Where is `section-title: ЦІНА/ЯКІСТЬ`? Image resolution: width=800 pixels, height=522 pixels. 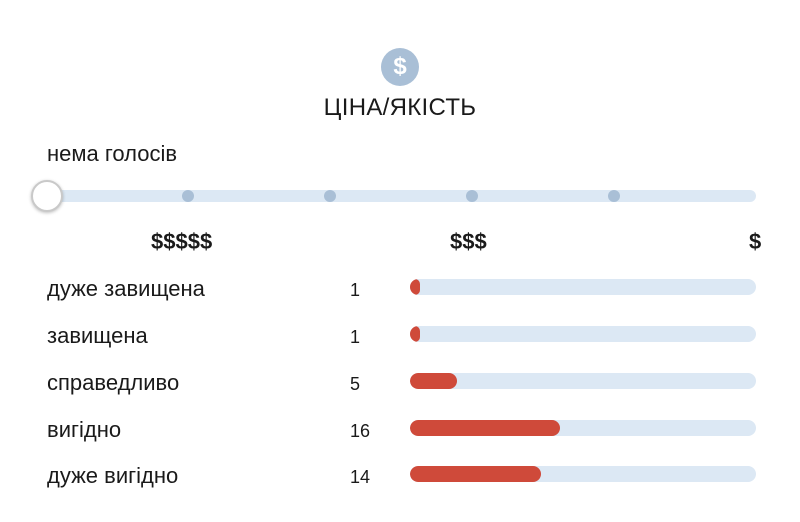
section-title: ЦІНА/ЯКІСТЬ is located at coordinates (400, 107).